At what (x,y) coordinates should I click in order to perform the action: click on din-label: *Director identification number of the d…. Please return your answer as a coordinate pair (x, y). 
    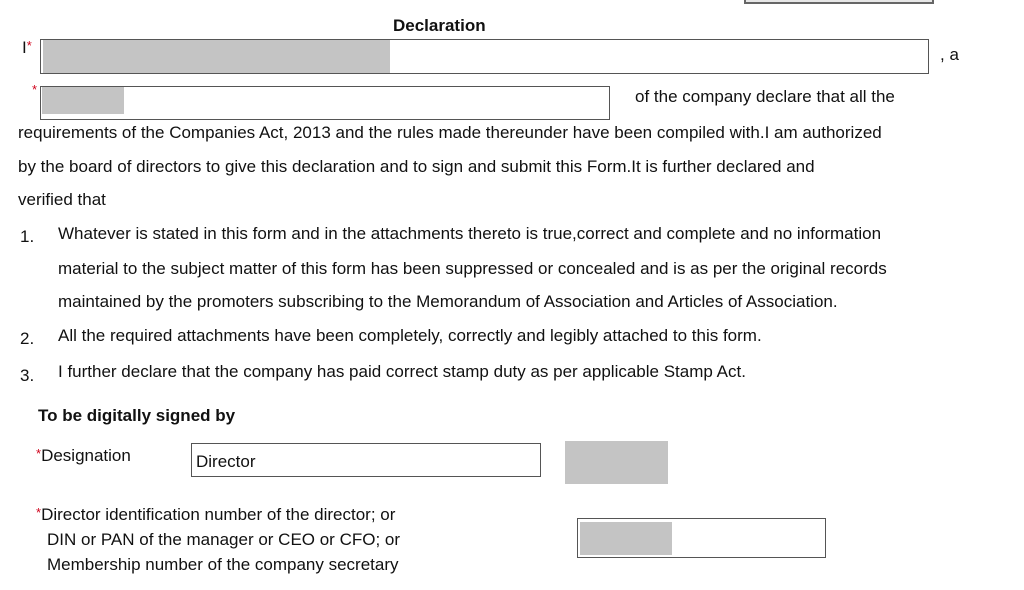
    Looking at the image, I should click on (216, 514).